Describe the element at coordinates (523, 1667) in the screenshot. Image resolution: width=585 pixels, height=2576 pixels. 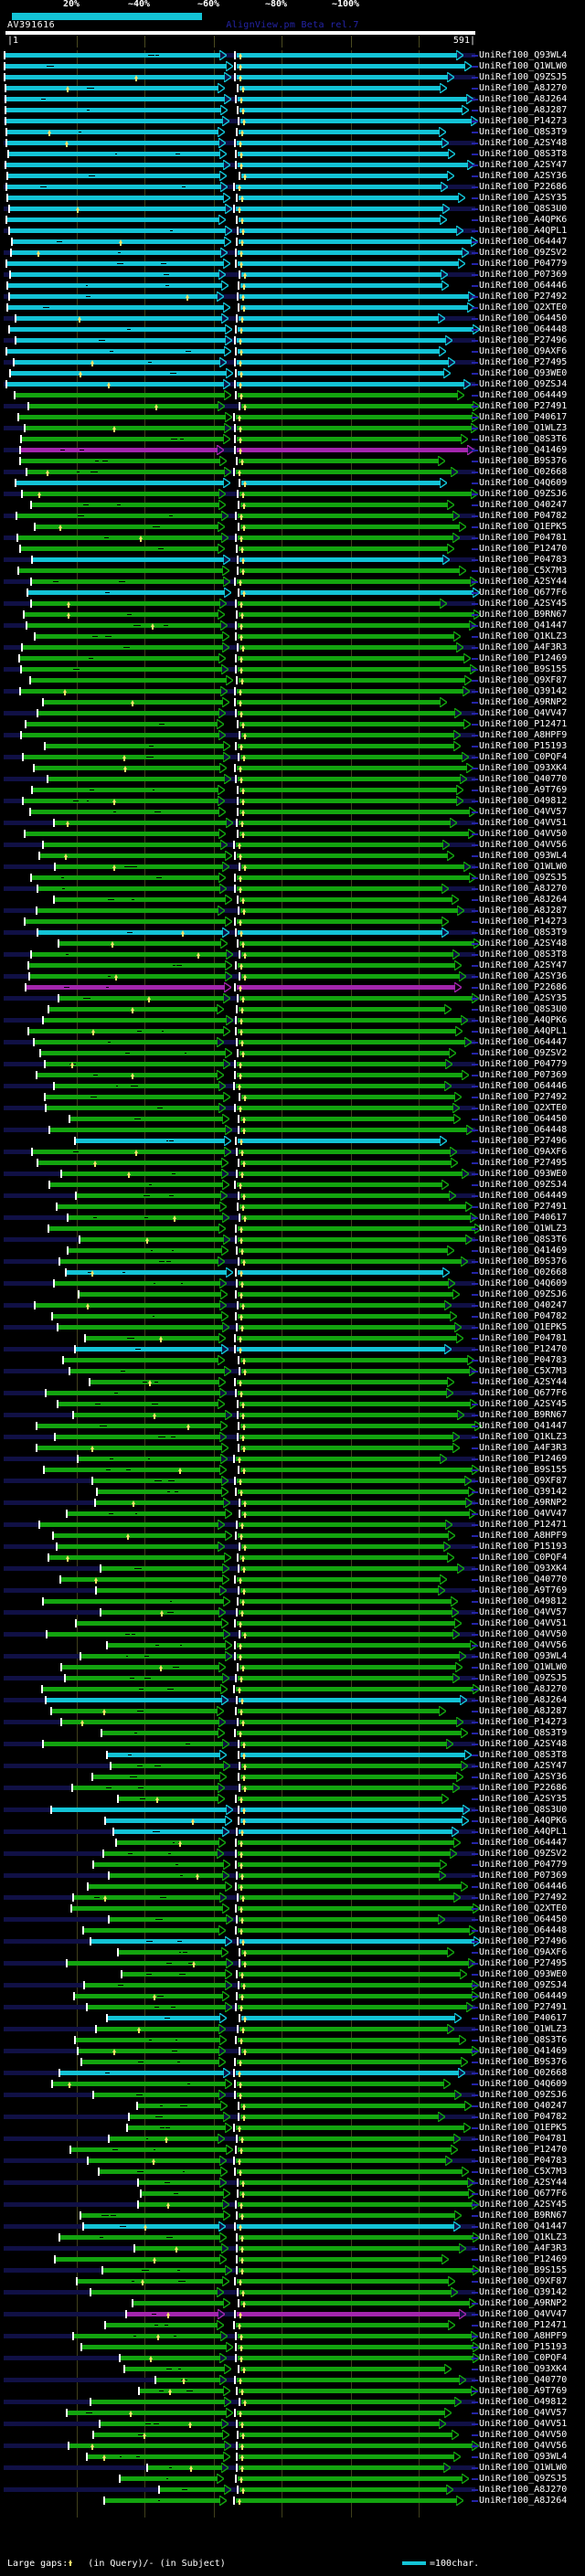
I see `hit-id-label: UniRef100_Q1WLW0` at that location.